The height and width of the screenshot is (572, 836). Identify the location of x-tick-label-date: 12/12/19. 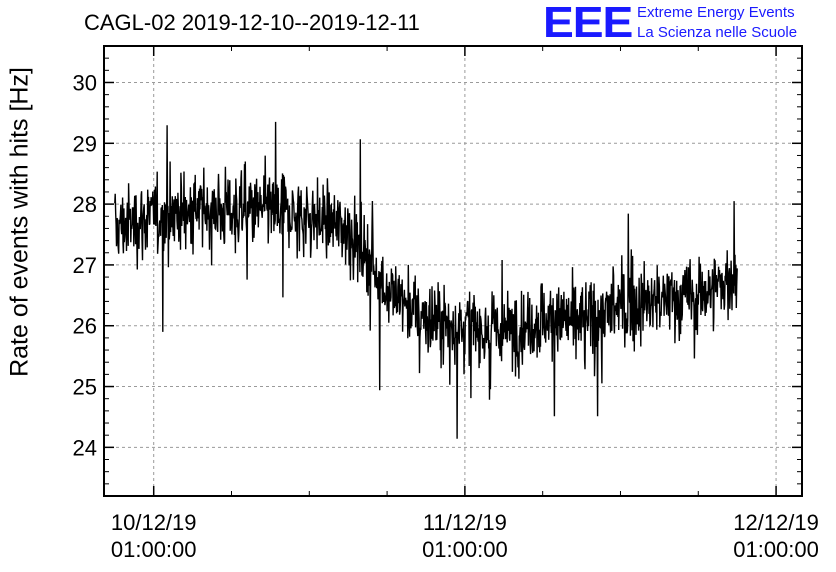
(776, 522).